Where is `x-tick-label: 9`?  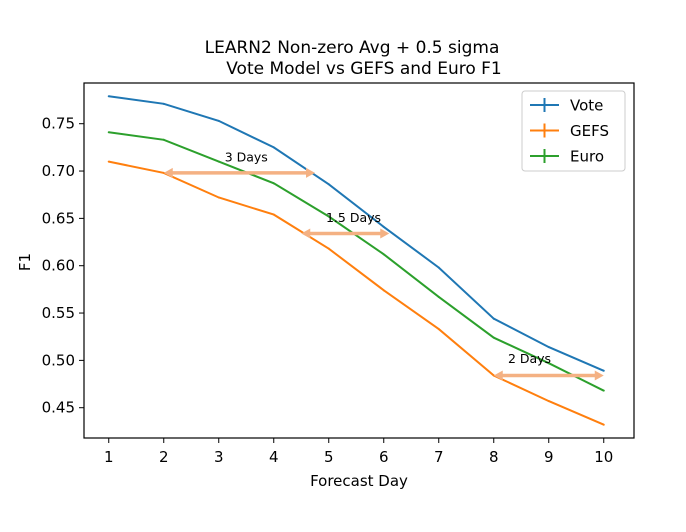
x-tick-label: 9 is located at coordinates (549, 457).